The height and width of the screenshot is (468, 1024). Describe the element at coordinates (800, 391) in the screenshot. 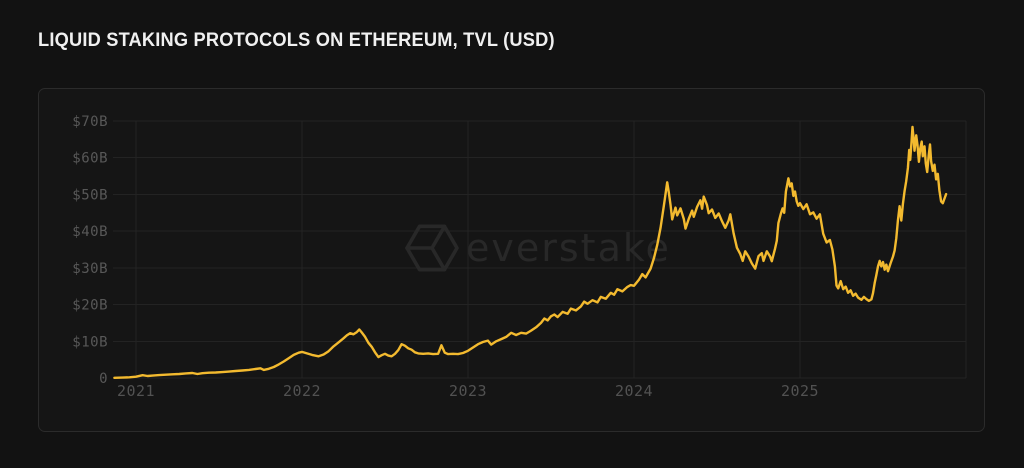

I see `svg-text: 2025` at that location.